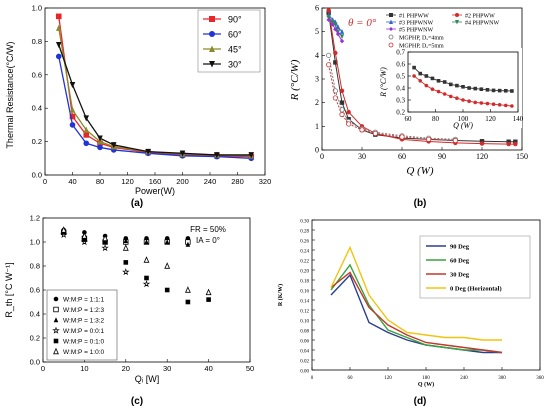 This screenshot has width=550, height=410. I want to click on y-tick-label: 0.2, so click(400, 113).